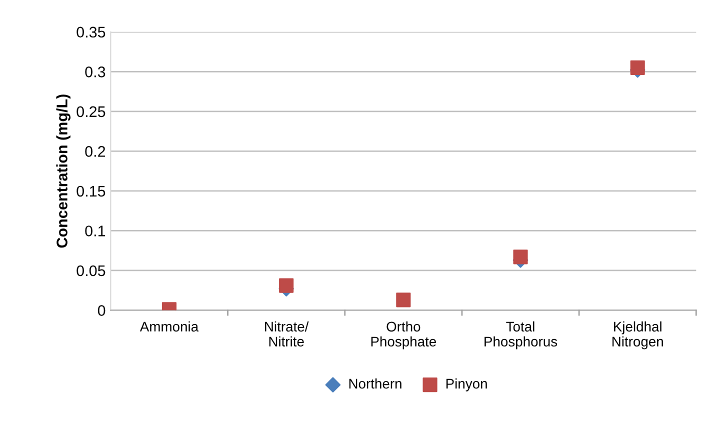 Image resolution: width=714 pixels, height=425 pixels. Describe the element at coordinates (91, 191) in the screenshot. I see `y-tick-label: 0.15` at that location.